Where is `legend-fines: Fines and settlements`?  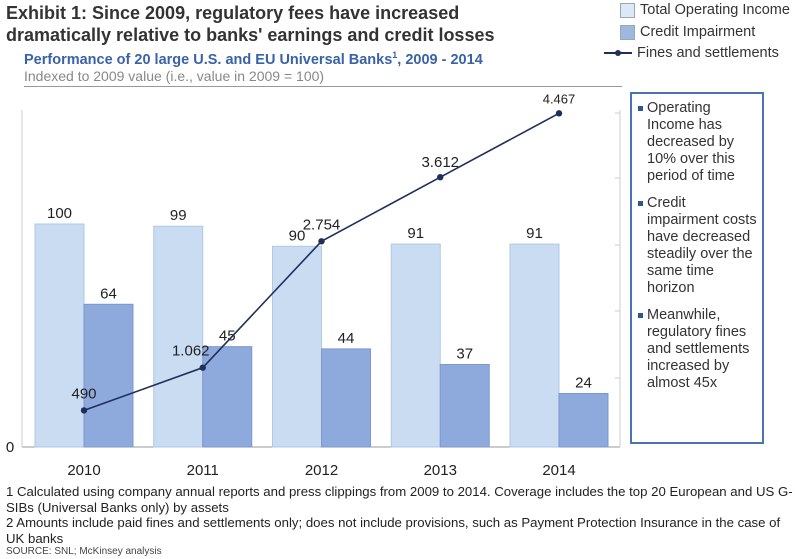
legend-fines: Fines and settlements is located at coordinates (691, 53).